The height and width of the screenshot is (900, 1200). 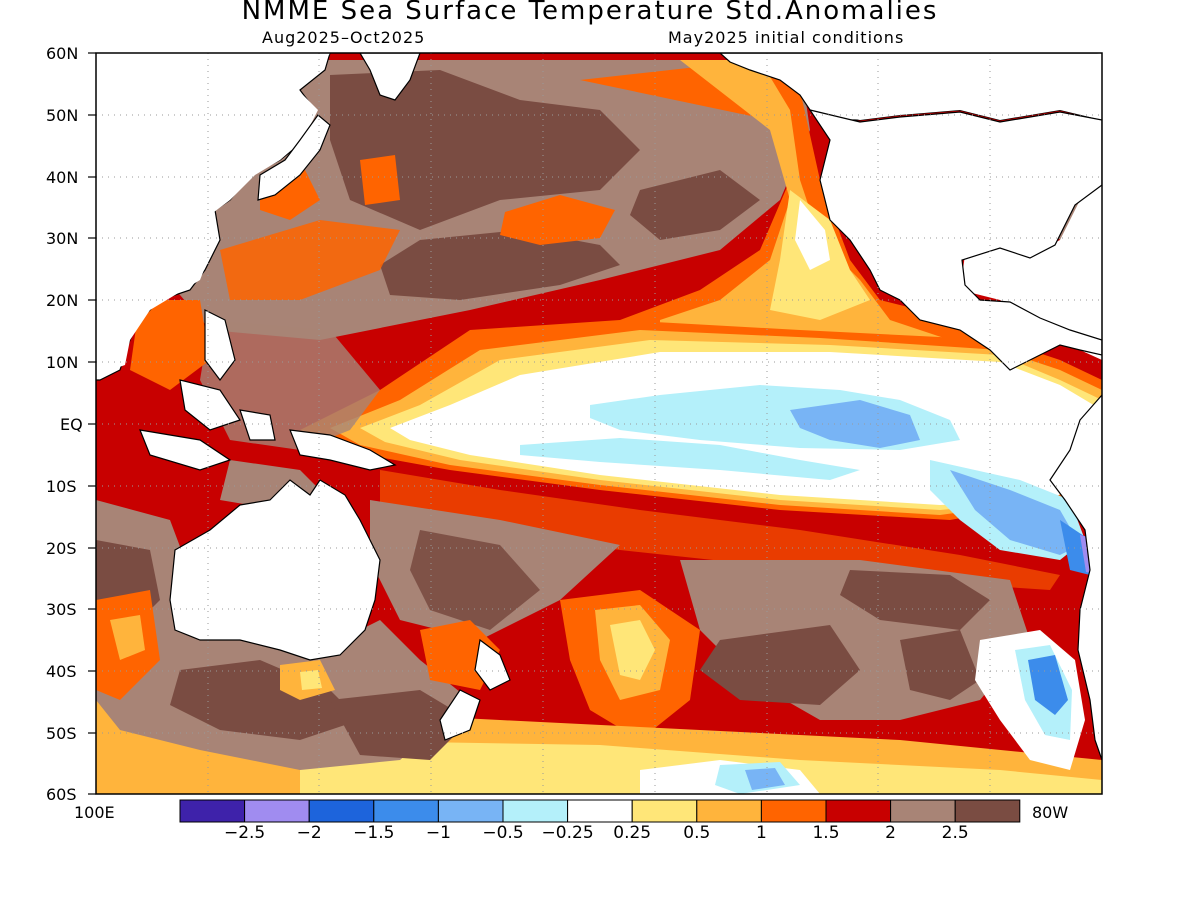 What do you see at coordinates (567, 833) in the screenshot?
I see `colorbar-tick-label: −0.25` at bounding box center [567, 833].